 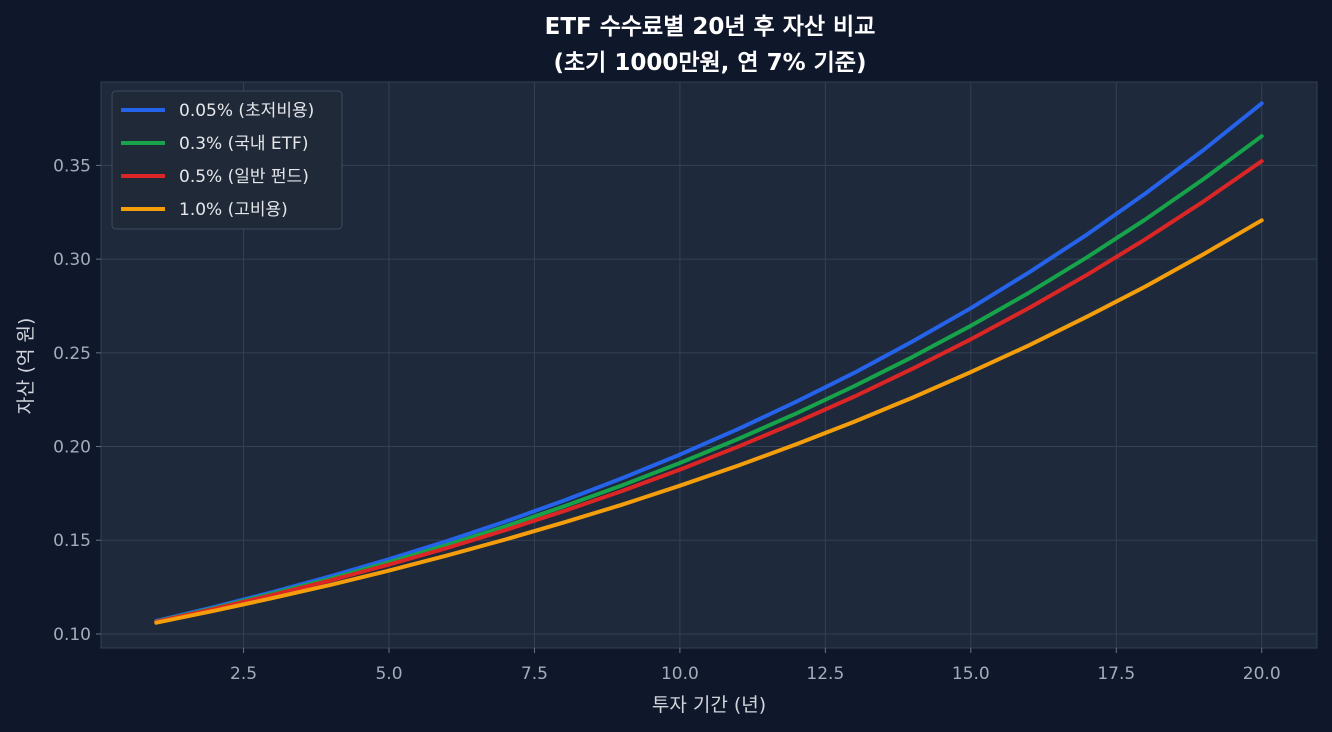 I want to click on x-tick-label: 12.5, so click(x=825, y=674).